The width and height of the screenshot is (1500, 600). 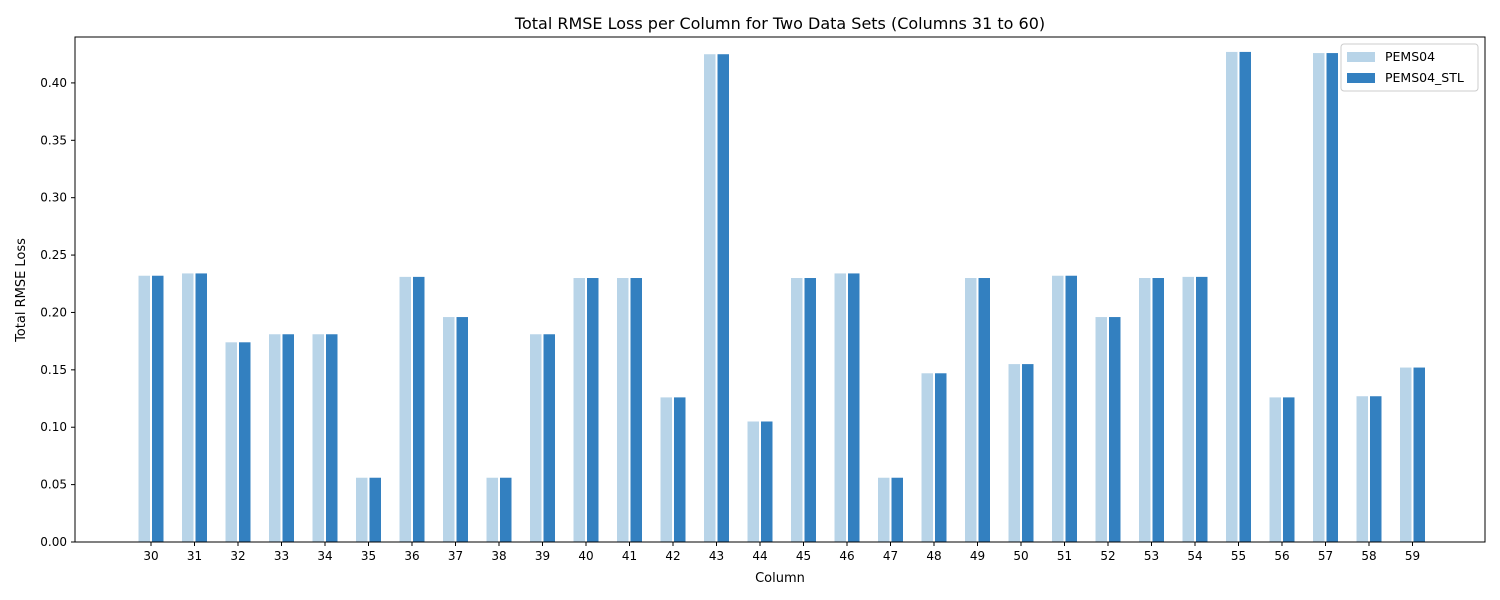 What do you see at coordinates (629, 556) in the screenshot?
I see `x-tick-label: 41` at bounding box center [629, 556].